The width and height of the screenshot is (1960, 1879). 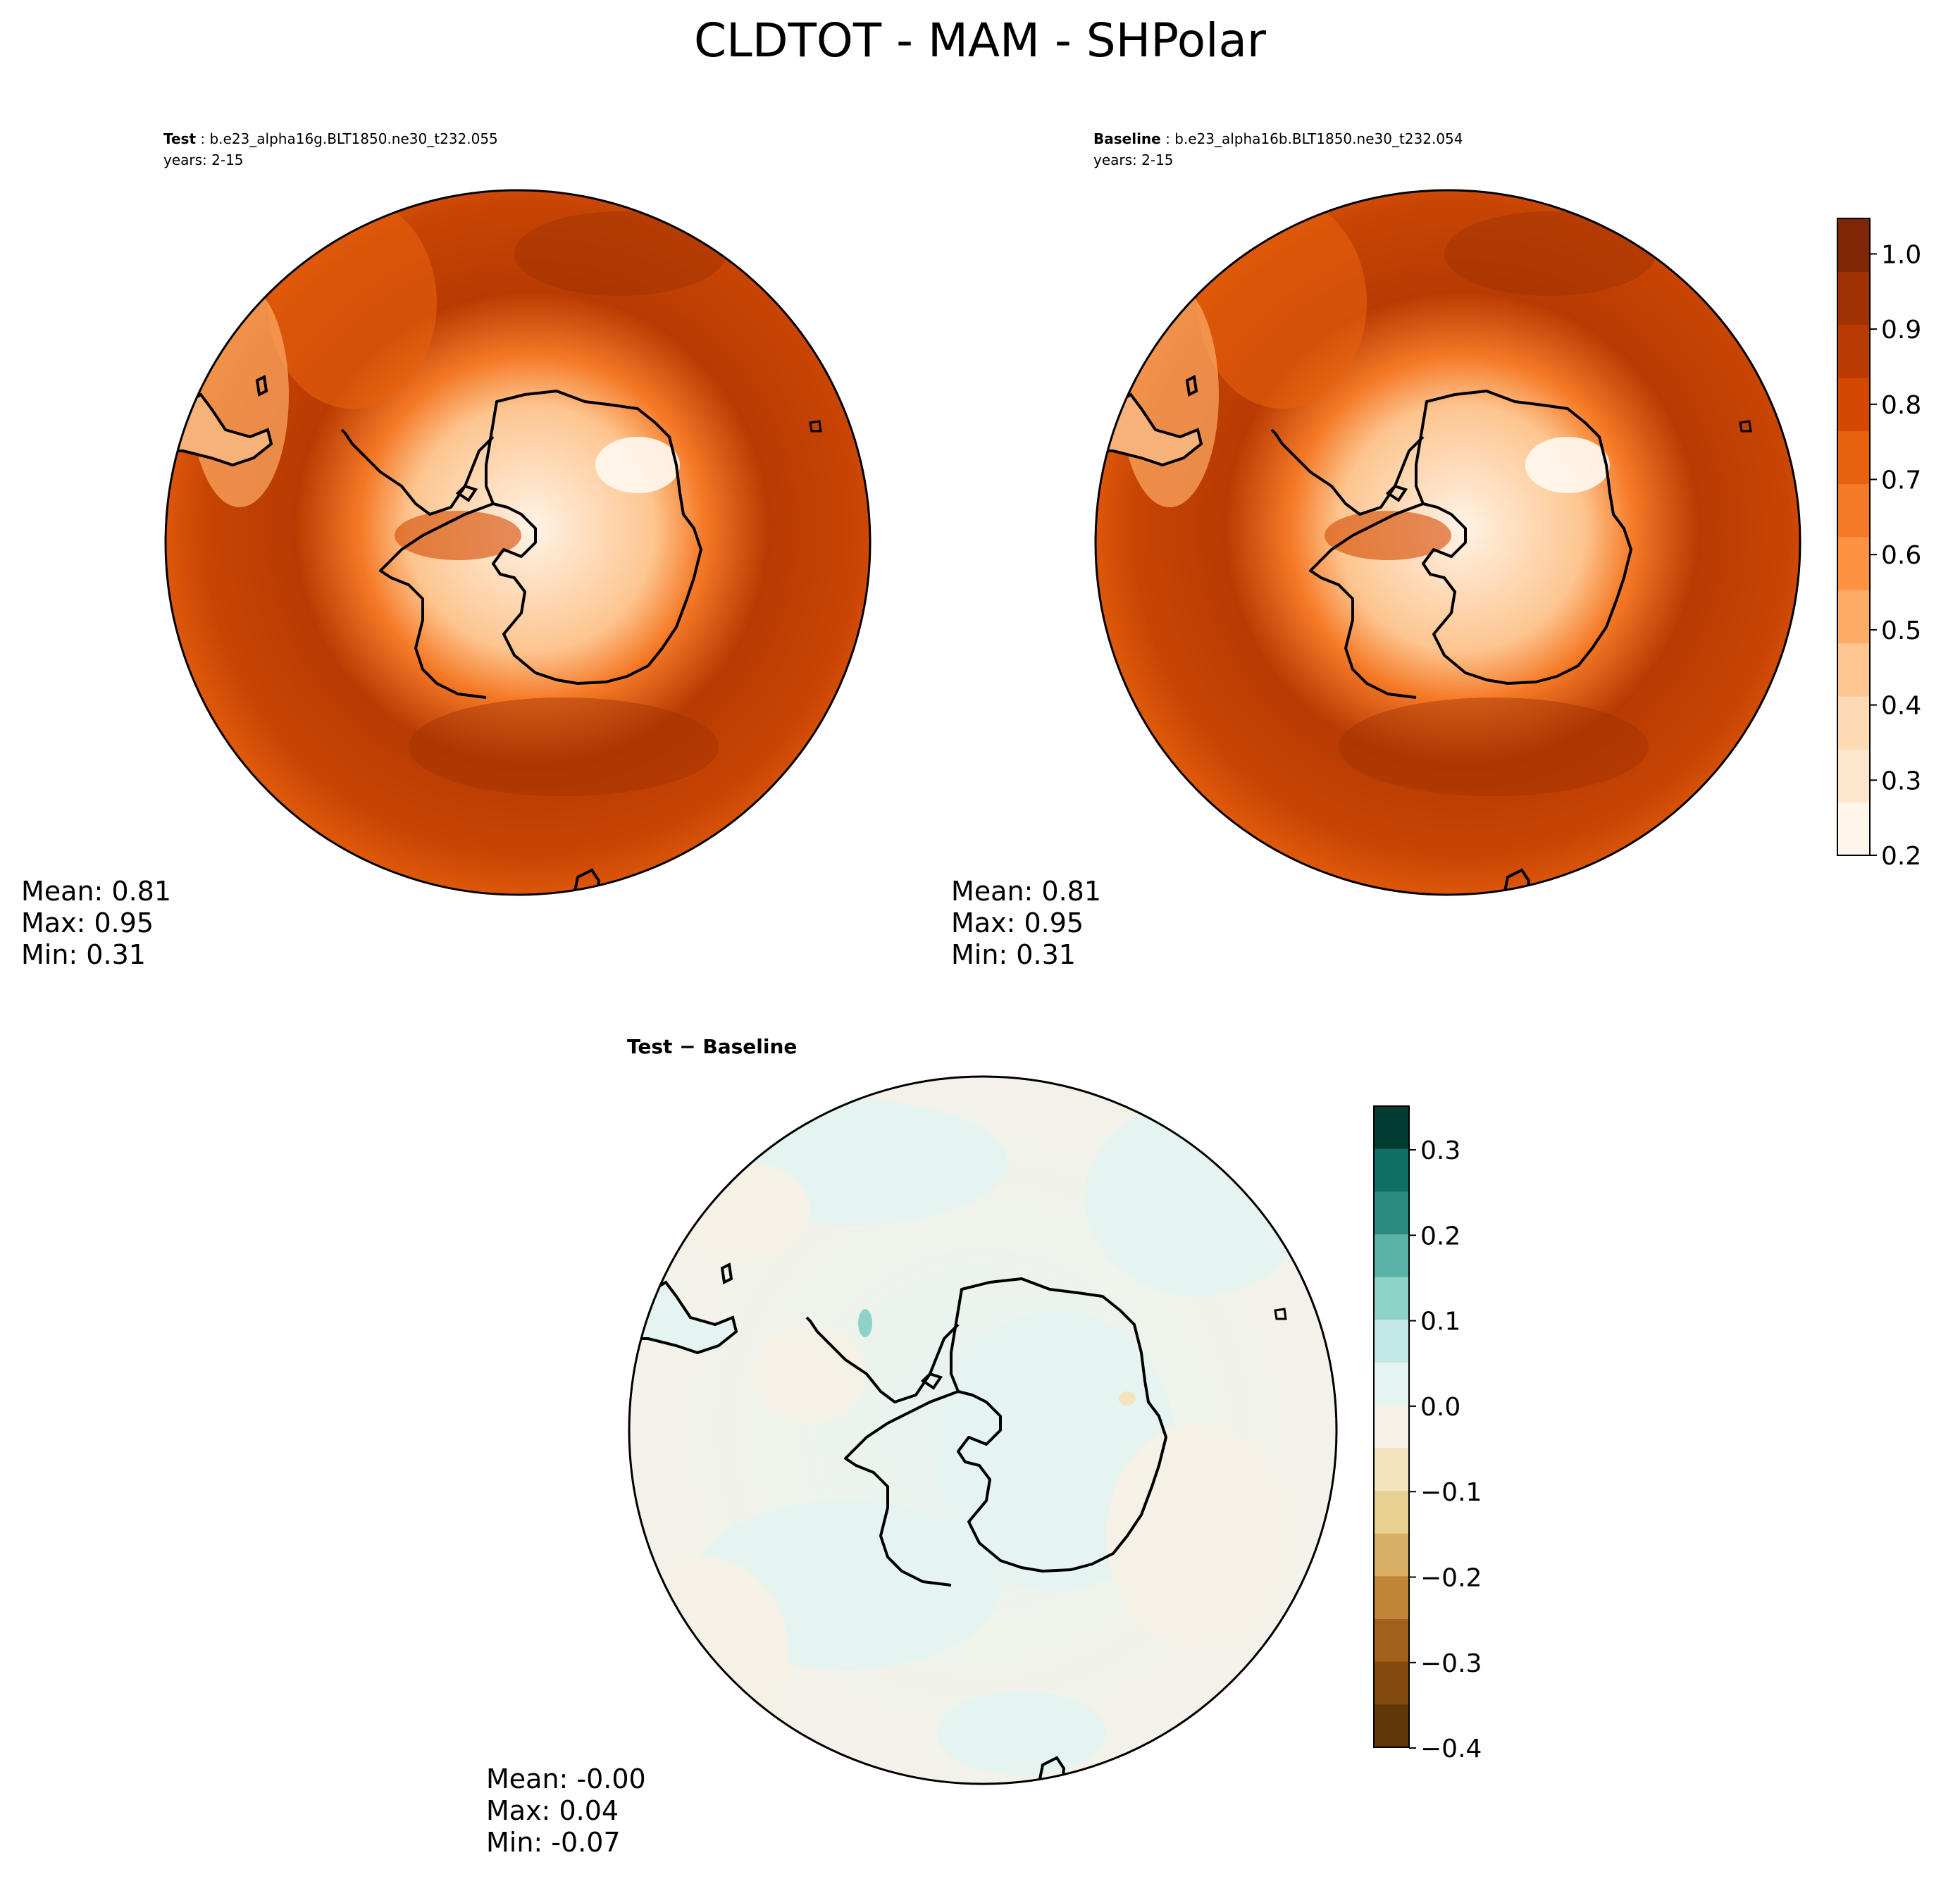 I want to click on baseline-label-bold: Baseline, so click(x=1127, y=138).